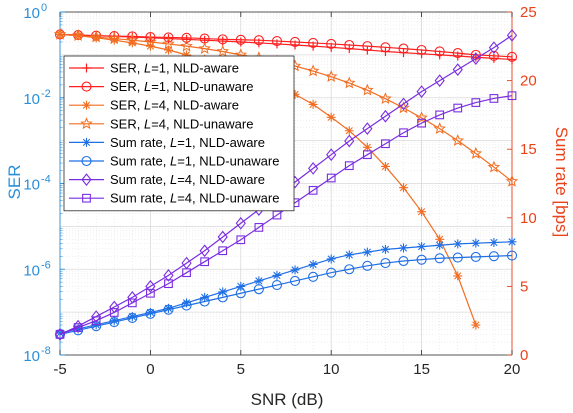 This screenshot has height=413, width=573. Describe the element at coordinates (187, 142) in the screenshot. I see `legend-label: Sum rate, L=1, NLD-aware` at that location.